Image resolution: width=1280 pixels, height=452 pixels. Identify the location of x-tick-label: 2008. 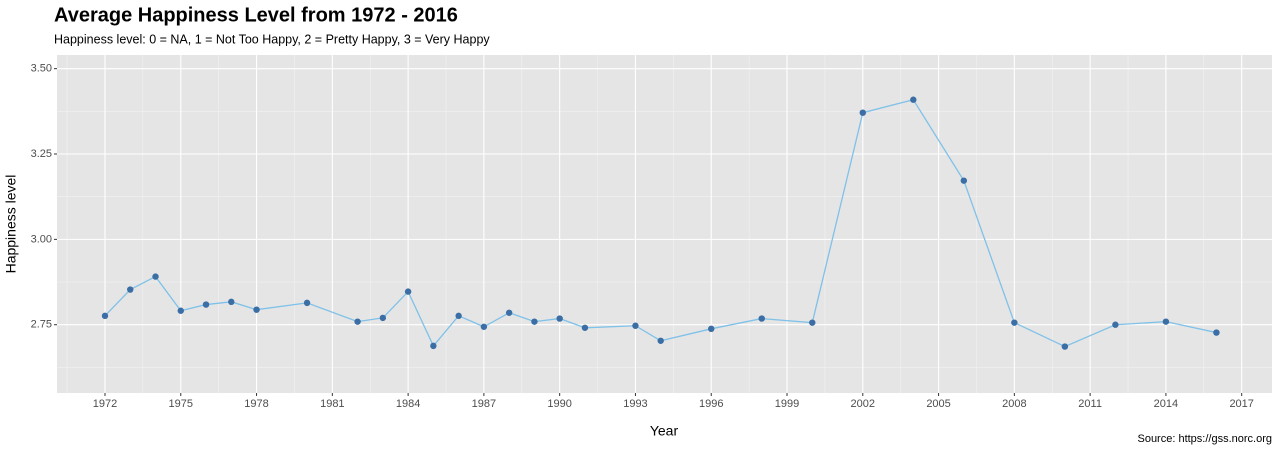
(1014, 404).